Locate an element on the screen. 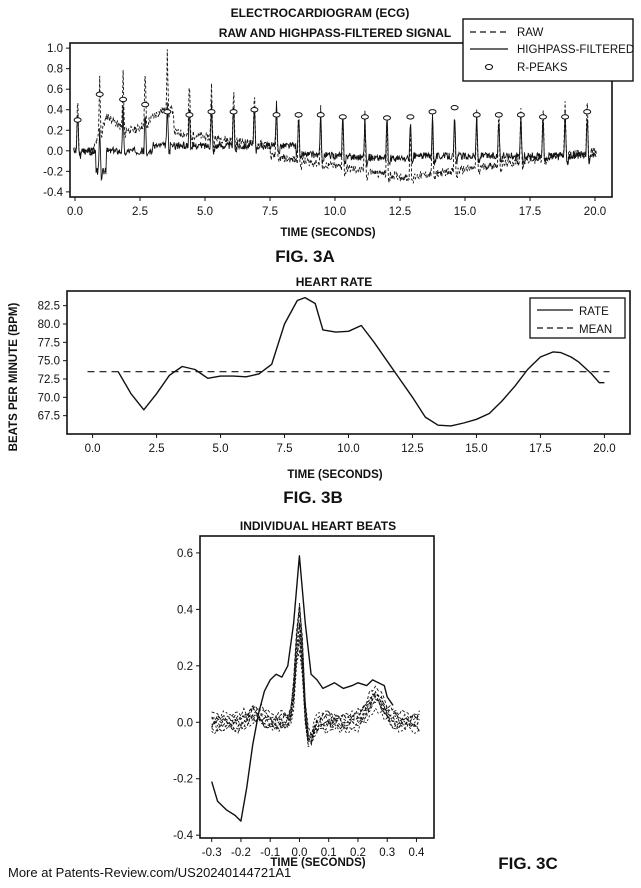  fig3a-label: FIG. 3A is located at coordinates (305, 256).